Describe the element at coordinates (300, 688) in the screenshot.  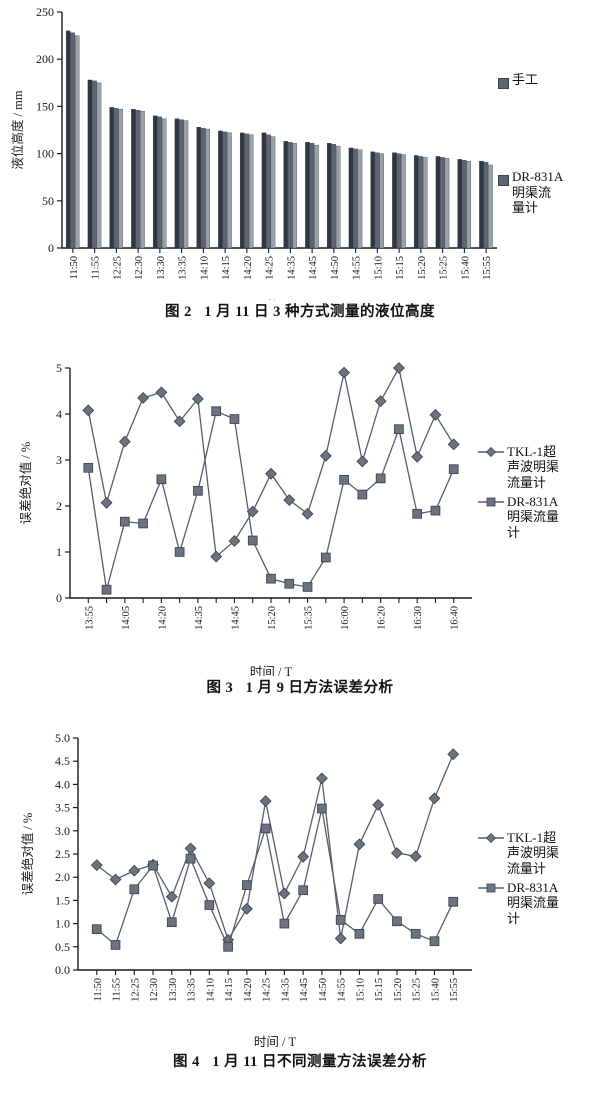
I see `figure-3-caption: 图 3 1 月 9 日方法误差分析` at that location.